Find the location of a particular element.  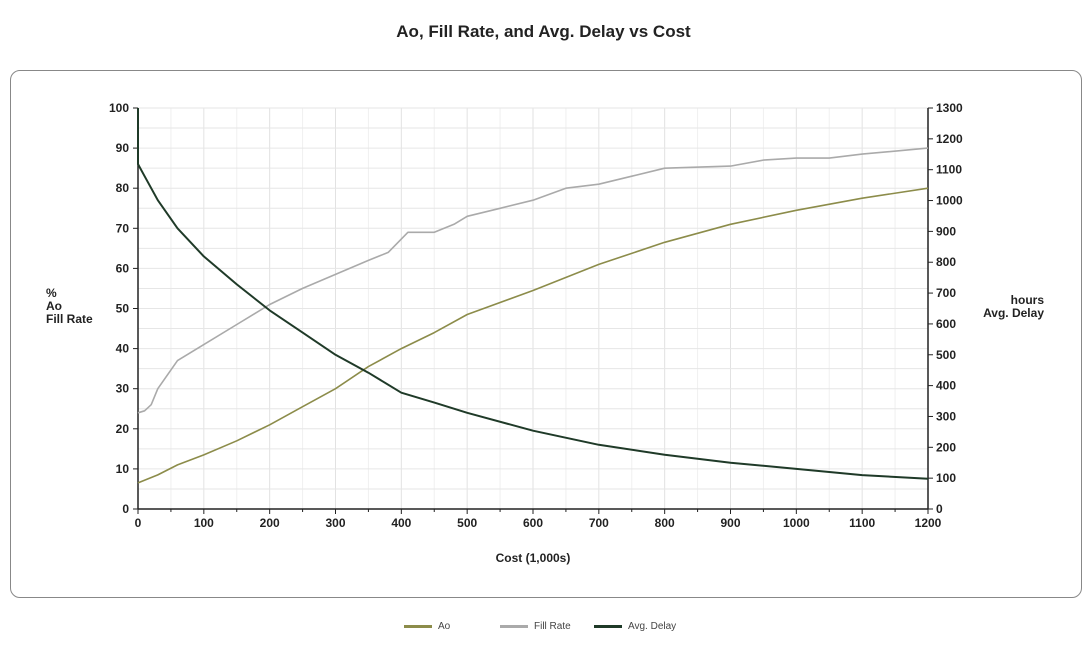

y-left-label-line: Ao is located at coordinates (54, 306).